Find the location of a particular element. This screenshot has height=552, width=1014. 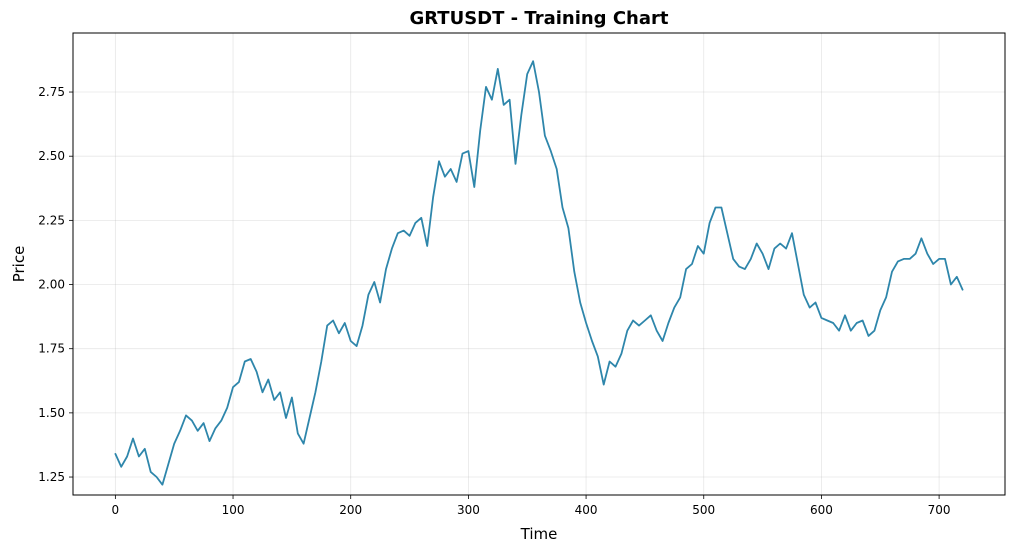

x-tick-label: 100 is located at coordinates (233, 510).